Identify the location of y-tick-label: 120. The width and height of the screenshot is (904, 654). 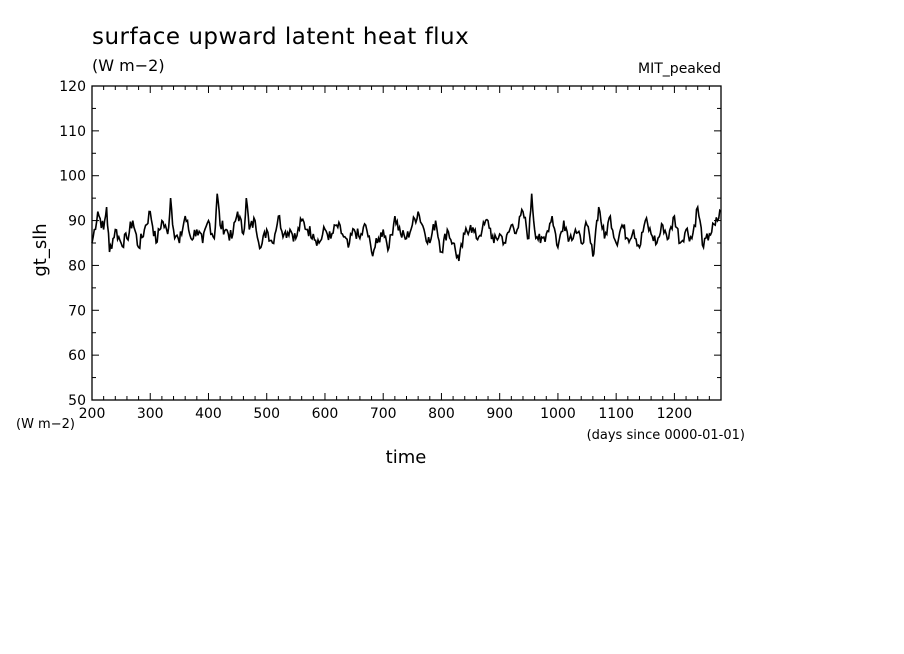
(72, 87).